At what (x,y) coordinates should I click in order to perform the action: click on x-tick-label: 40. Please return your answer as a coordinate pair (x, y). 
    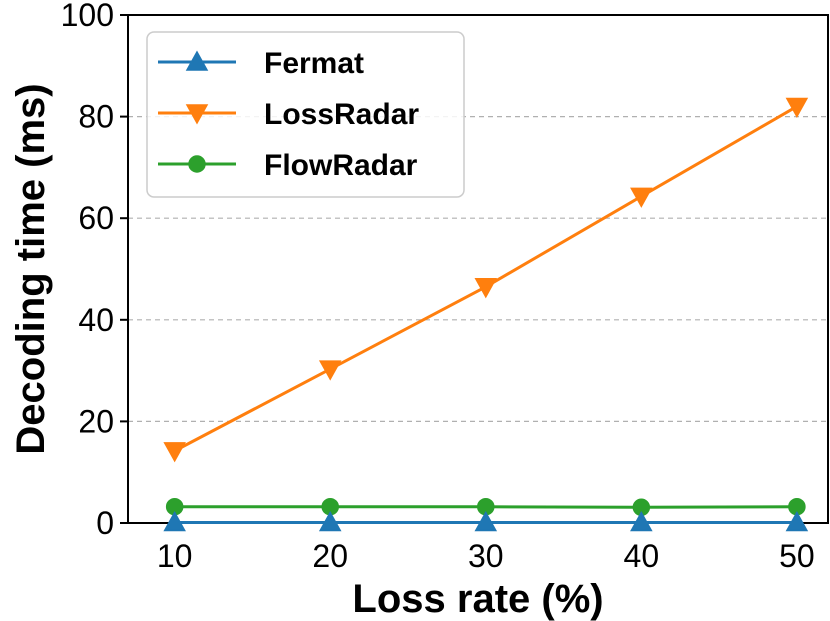
    Looking at the image, I should click on (642, 556).